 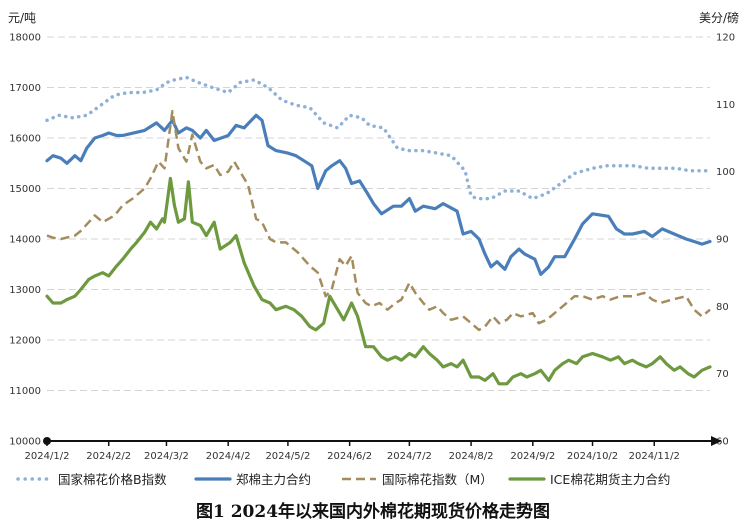 I want to click on x-tick-label: 2024/7/2, so click(x=409, y=456).